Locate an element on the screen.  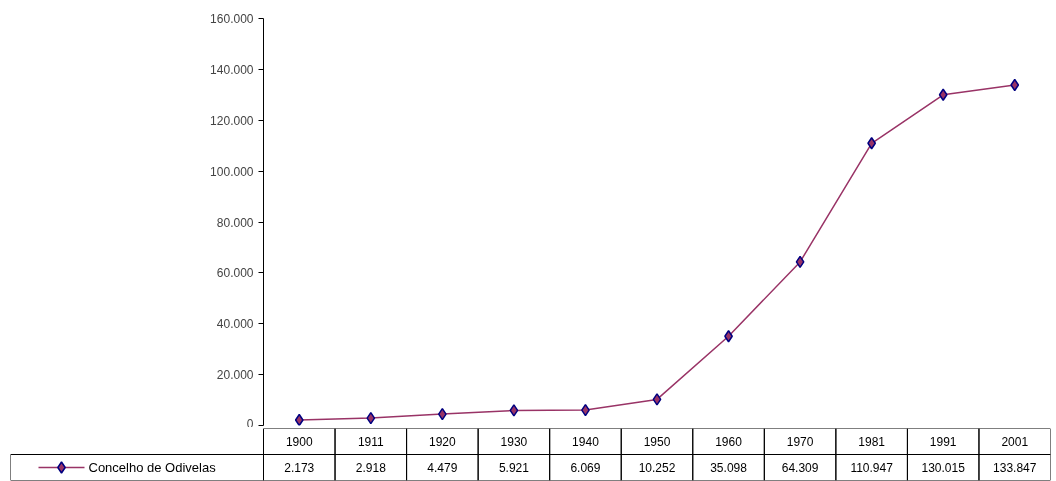
y-tick-label: 80.000 is located at coordinates (235, 222).